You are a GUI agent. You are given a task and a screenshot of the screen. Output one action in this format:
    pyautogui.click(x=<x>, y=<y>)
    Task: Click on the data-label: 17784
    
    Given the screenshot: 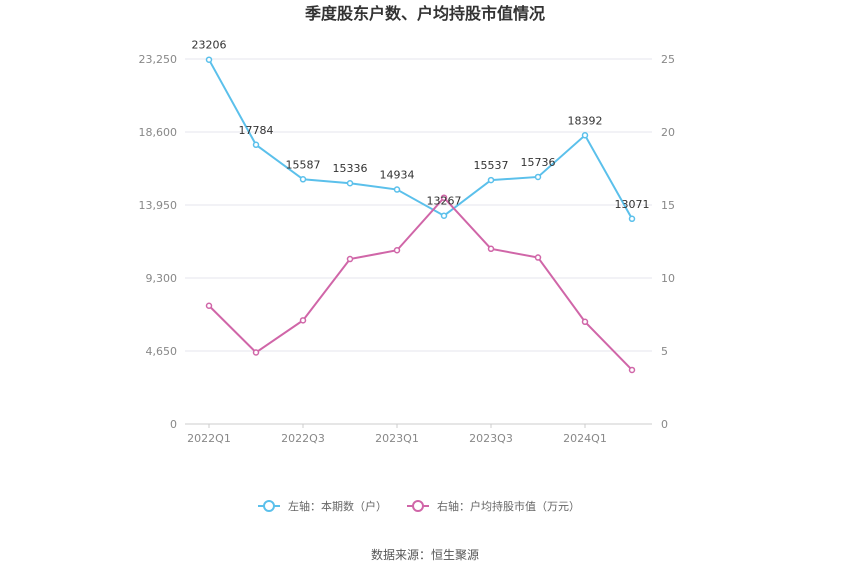 What is the action you would take?
    pyautogui.click(x=256, y=130)
    